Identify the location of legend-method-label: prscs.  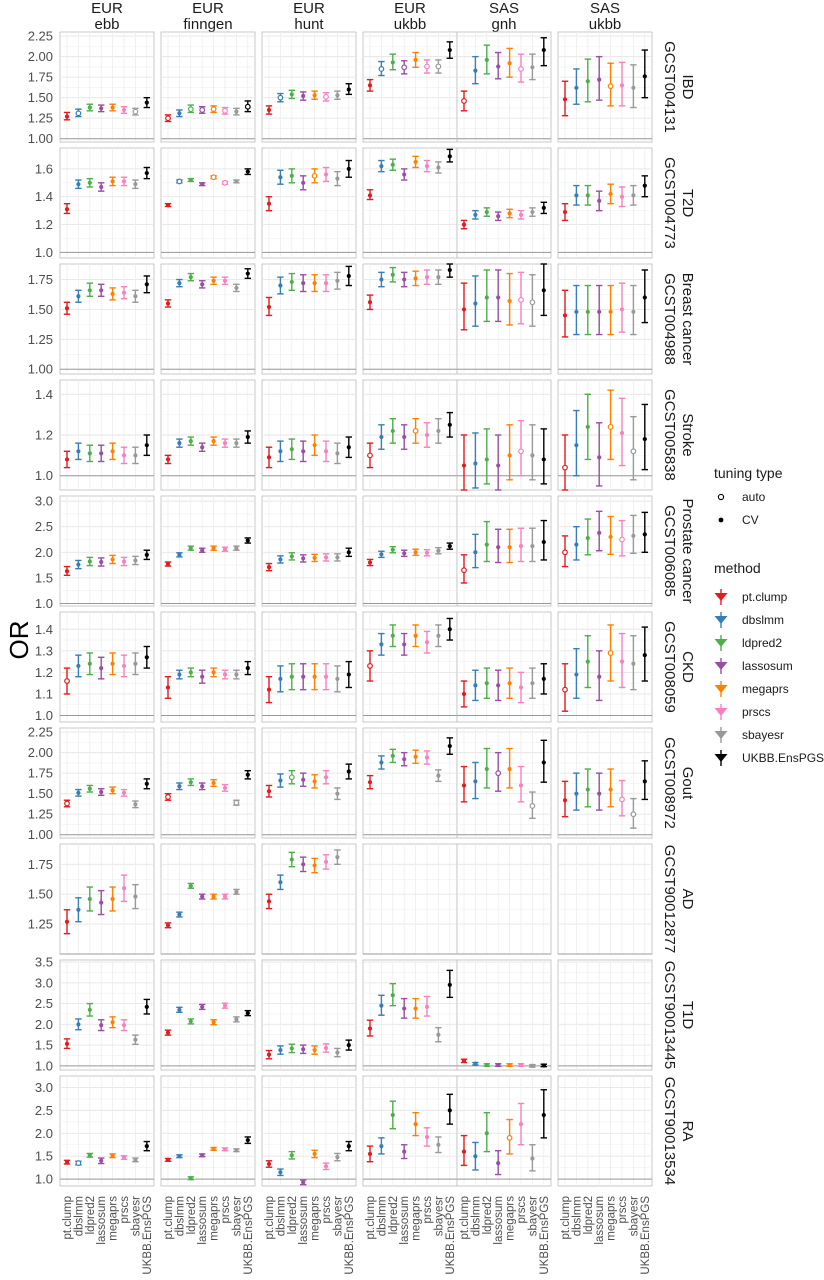
(756, 712).